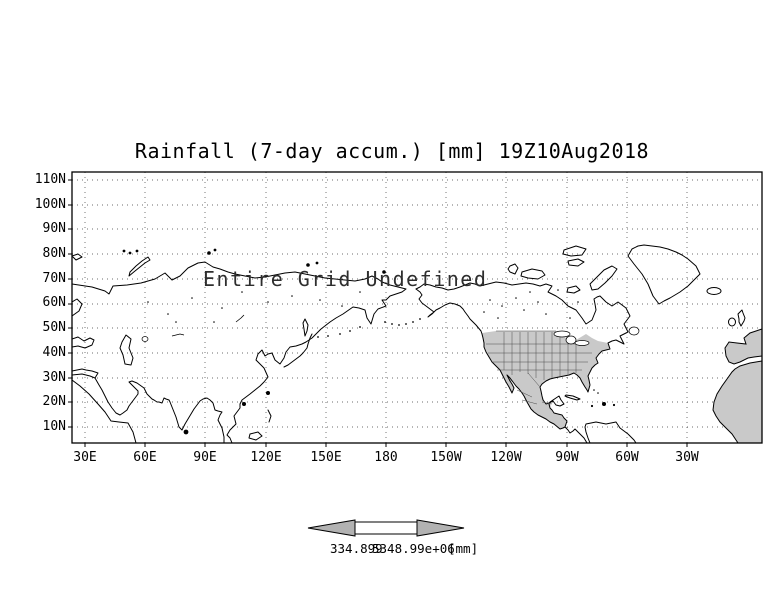 The width and height of the screenshot is (784, 612). What do you see at coordinates (576, 262) in the screenshot?
I see `devon-island` at bounding box center [576, 262].